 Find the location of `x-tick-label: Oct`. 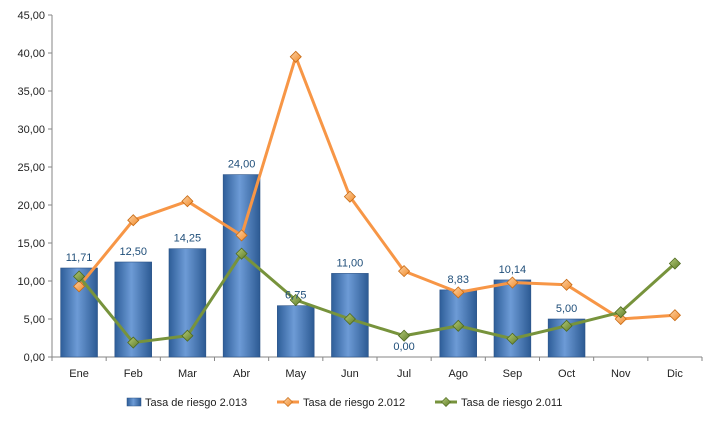

x-tick-label: Oct is located at coordinates (566, 374).